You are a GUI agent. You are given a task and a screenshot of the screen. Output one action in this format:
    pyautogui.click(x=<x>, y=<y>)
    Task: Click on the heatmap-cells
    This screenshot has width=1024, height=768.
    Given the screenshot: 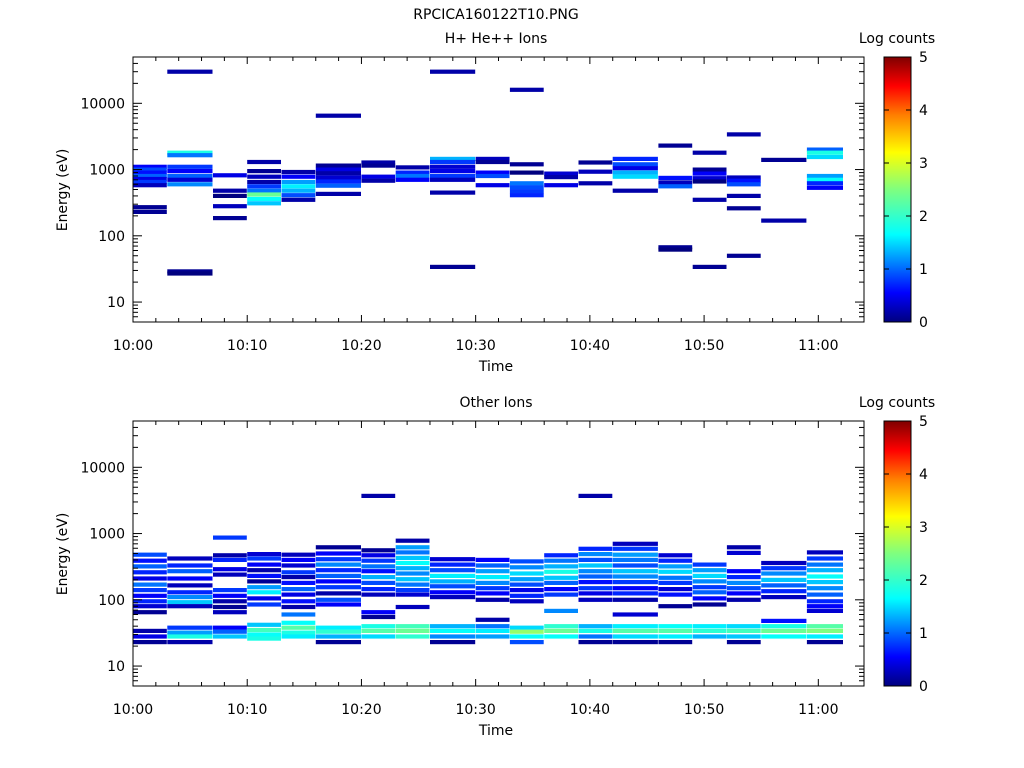 What is the action you would take?
    pyautogui.click(x=488, y=569)
    